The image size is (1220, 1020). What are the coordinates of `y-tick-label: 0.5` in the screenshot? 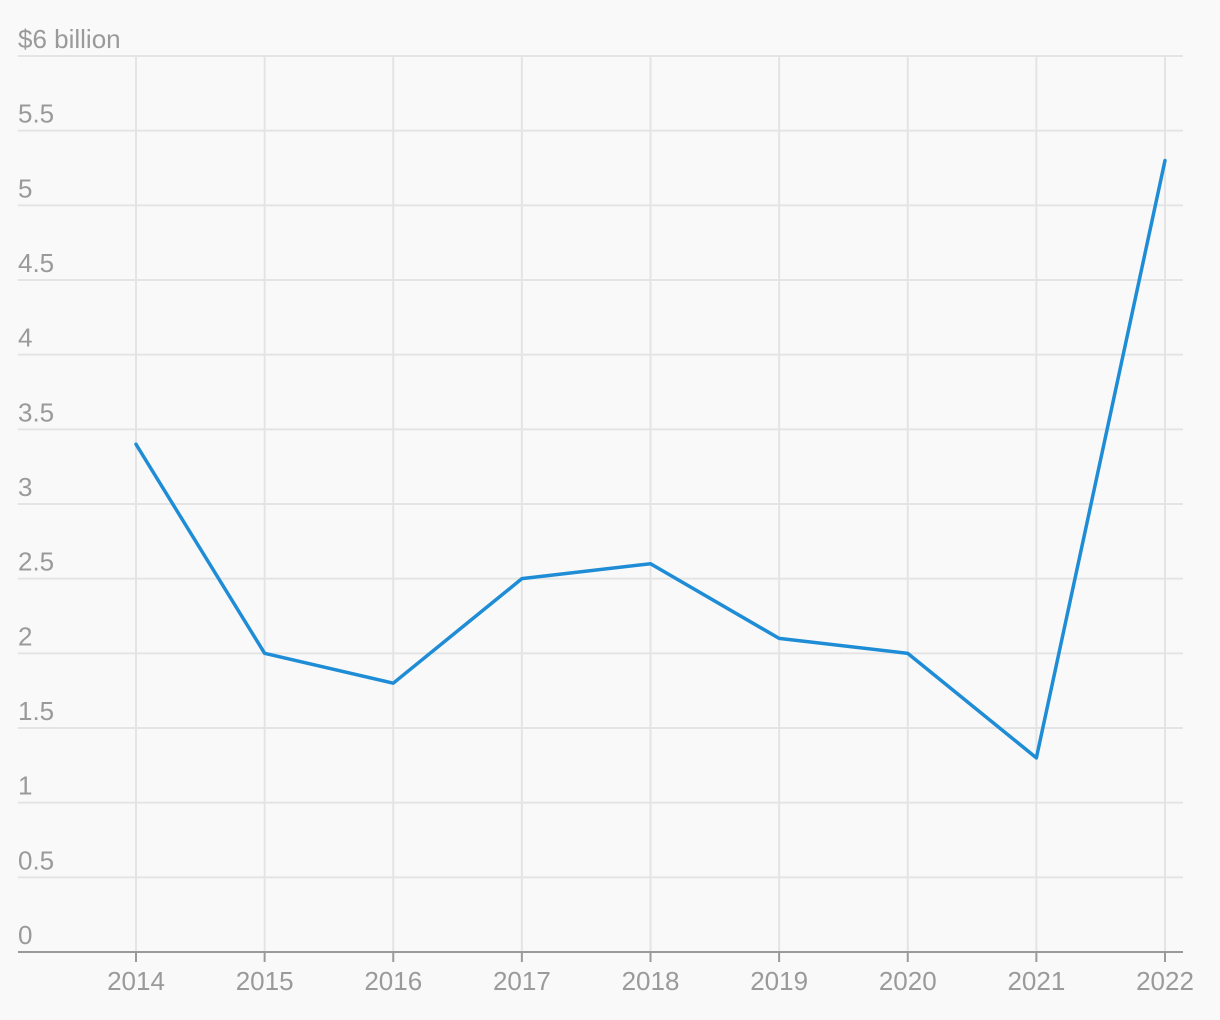 It's located at (36, 860).